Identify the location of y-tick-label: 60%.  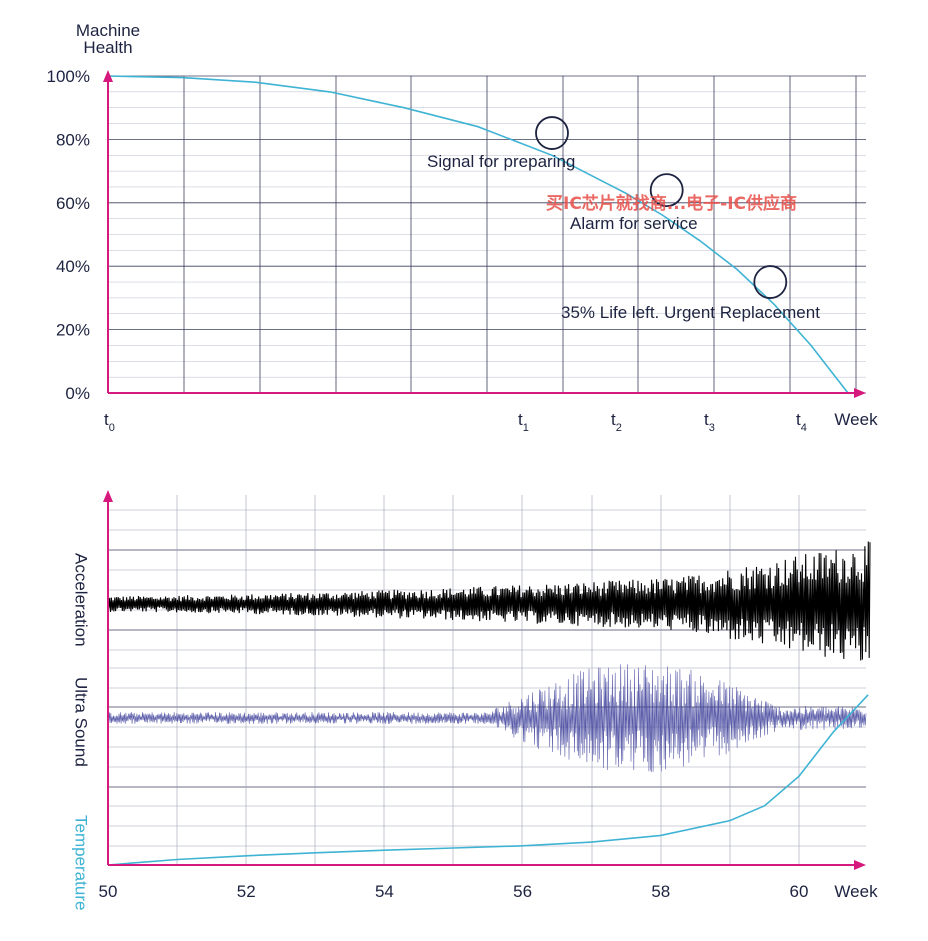
(73, 203).